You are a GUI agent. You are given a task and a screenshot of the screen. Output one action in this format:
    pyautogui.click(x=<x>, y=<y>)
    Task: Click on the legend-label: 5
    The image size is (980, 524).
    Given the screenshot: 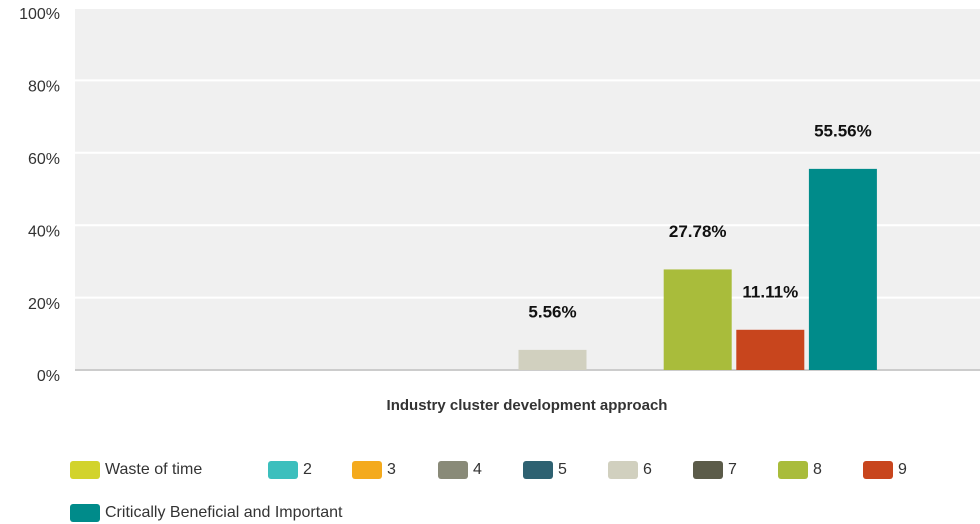 What is the action you would take?
    pyautogui.click(x=562, y=469)
    